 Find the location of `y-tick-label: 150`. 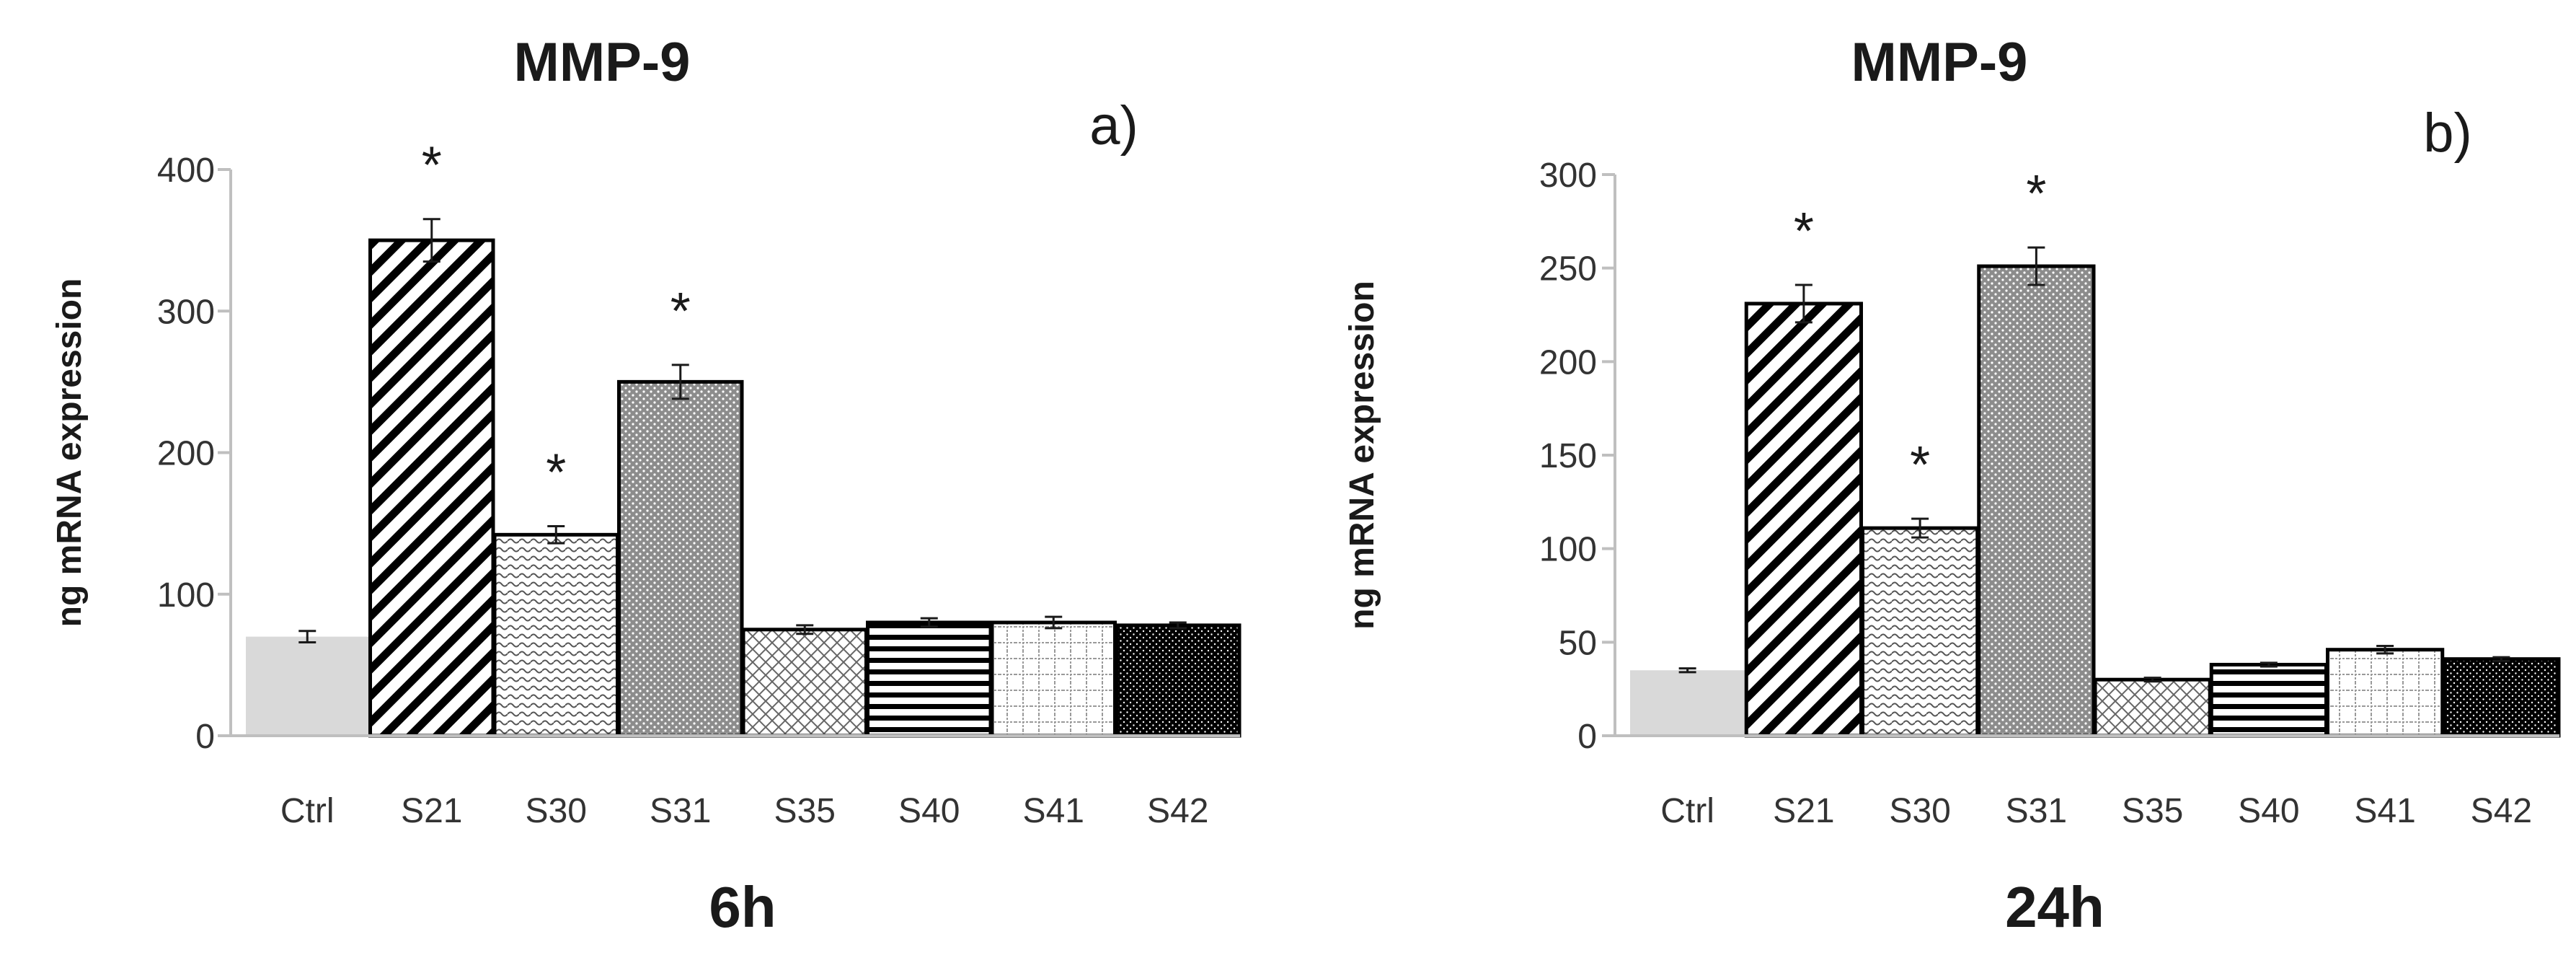

y-tick-label: 150 is located at coordinates (1568, 456).